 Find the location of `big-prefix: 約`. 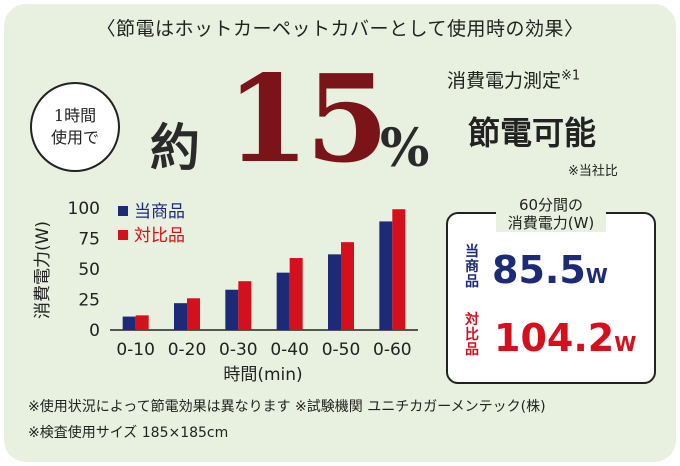

big-prefix: 約 is located at coordinates (175, 147).